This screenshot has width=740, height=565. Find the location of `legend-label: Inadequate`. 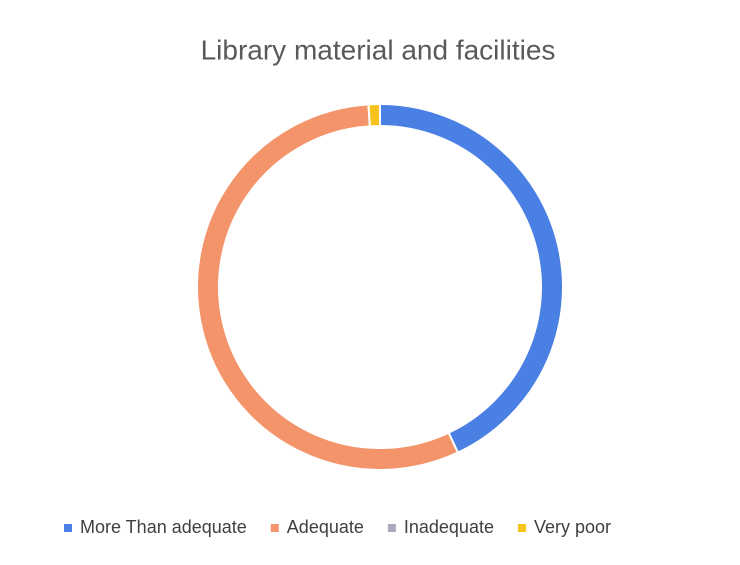

legend-label: Inadequate is located at coordinates (449, 527).